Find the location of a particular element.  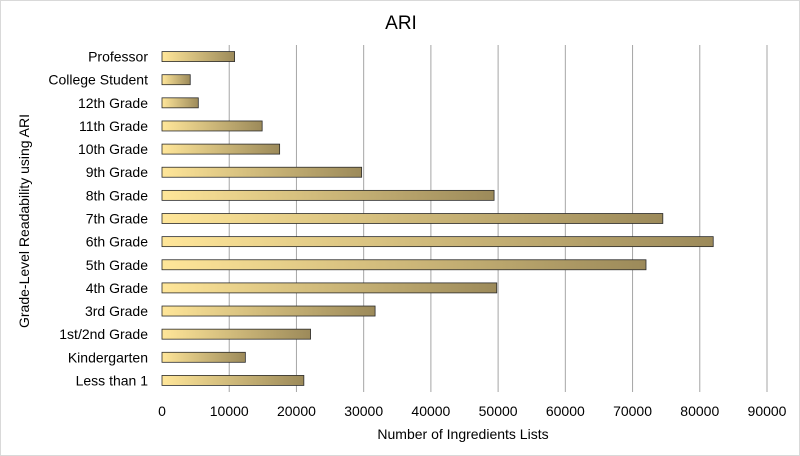

y-tick-label: 9th Grade is located at coordinates (117, 172).